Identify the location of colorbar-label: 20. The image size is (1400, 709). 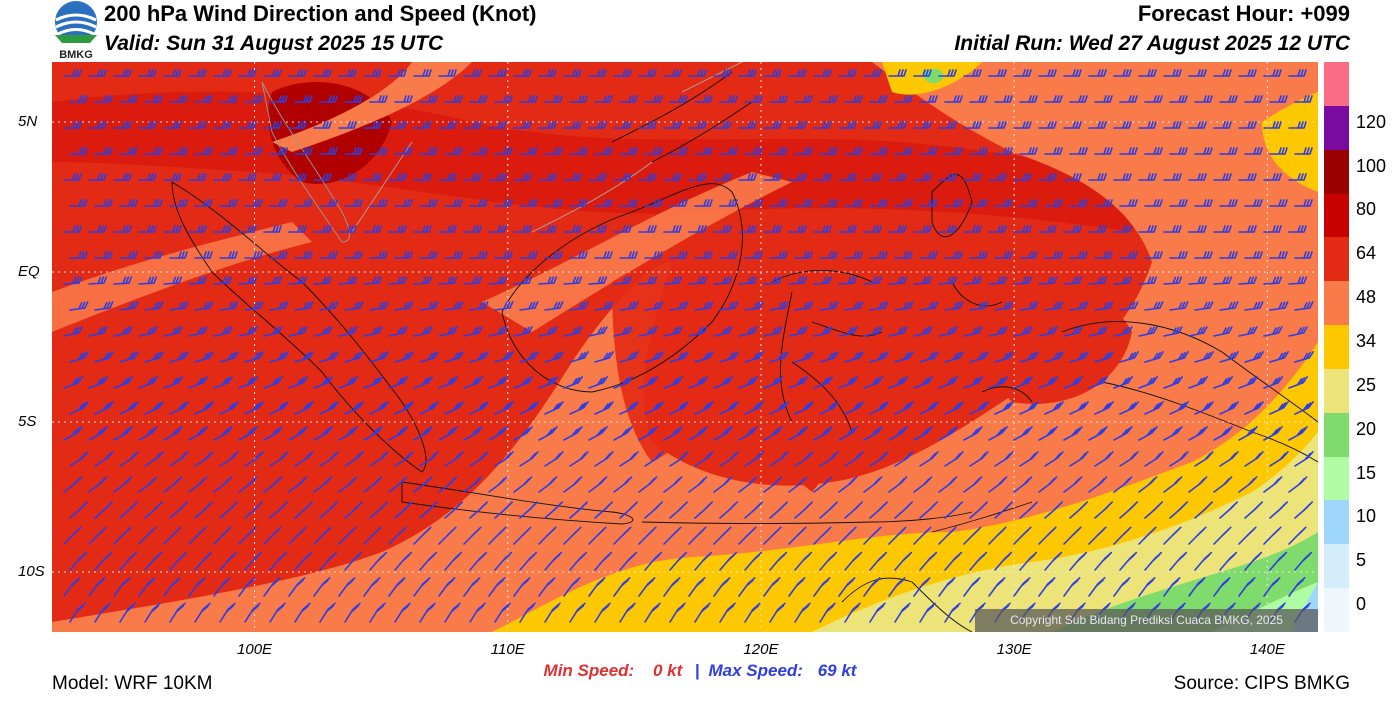
(1366, 428).